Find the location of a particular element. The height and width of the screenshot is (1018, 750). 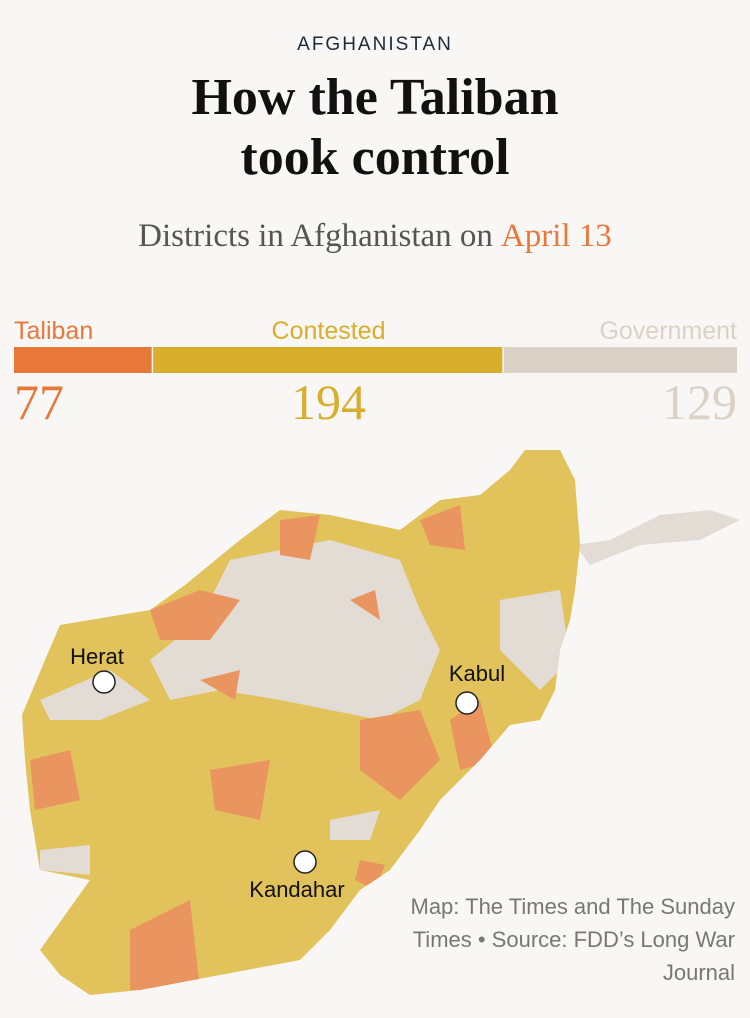

city-label: Herat is located at coordinates (97, 656).